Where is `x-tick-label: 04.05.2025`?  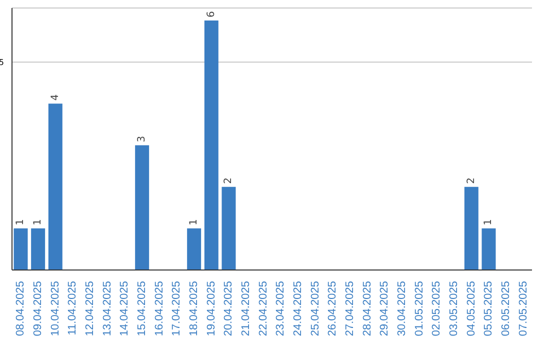
x-tick-label: 04.05.2025 is located at coordinates (471, 308).